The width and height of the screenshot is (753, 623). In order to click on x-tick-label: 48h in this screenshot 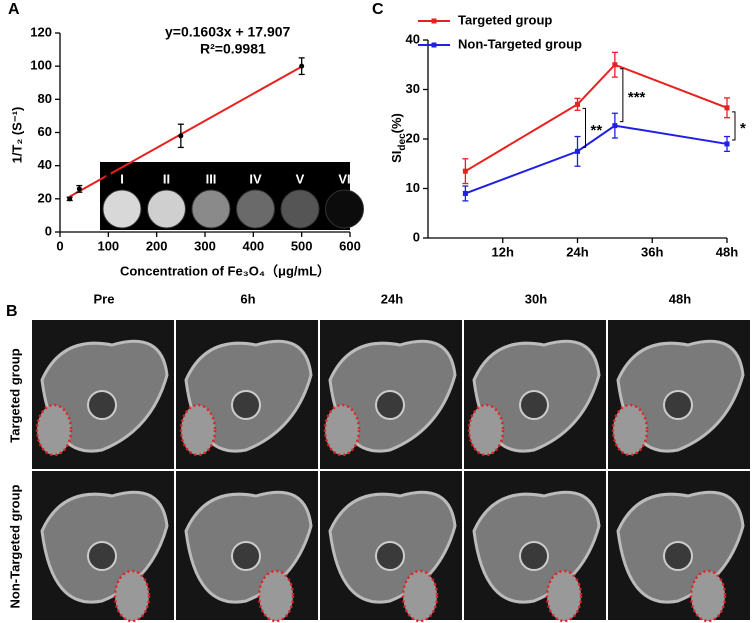, I will do `click(727, 251)`.